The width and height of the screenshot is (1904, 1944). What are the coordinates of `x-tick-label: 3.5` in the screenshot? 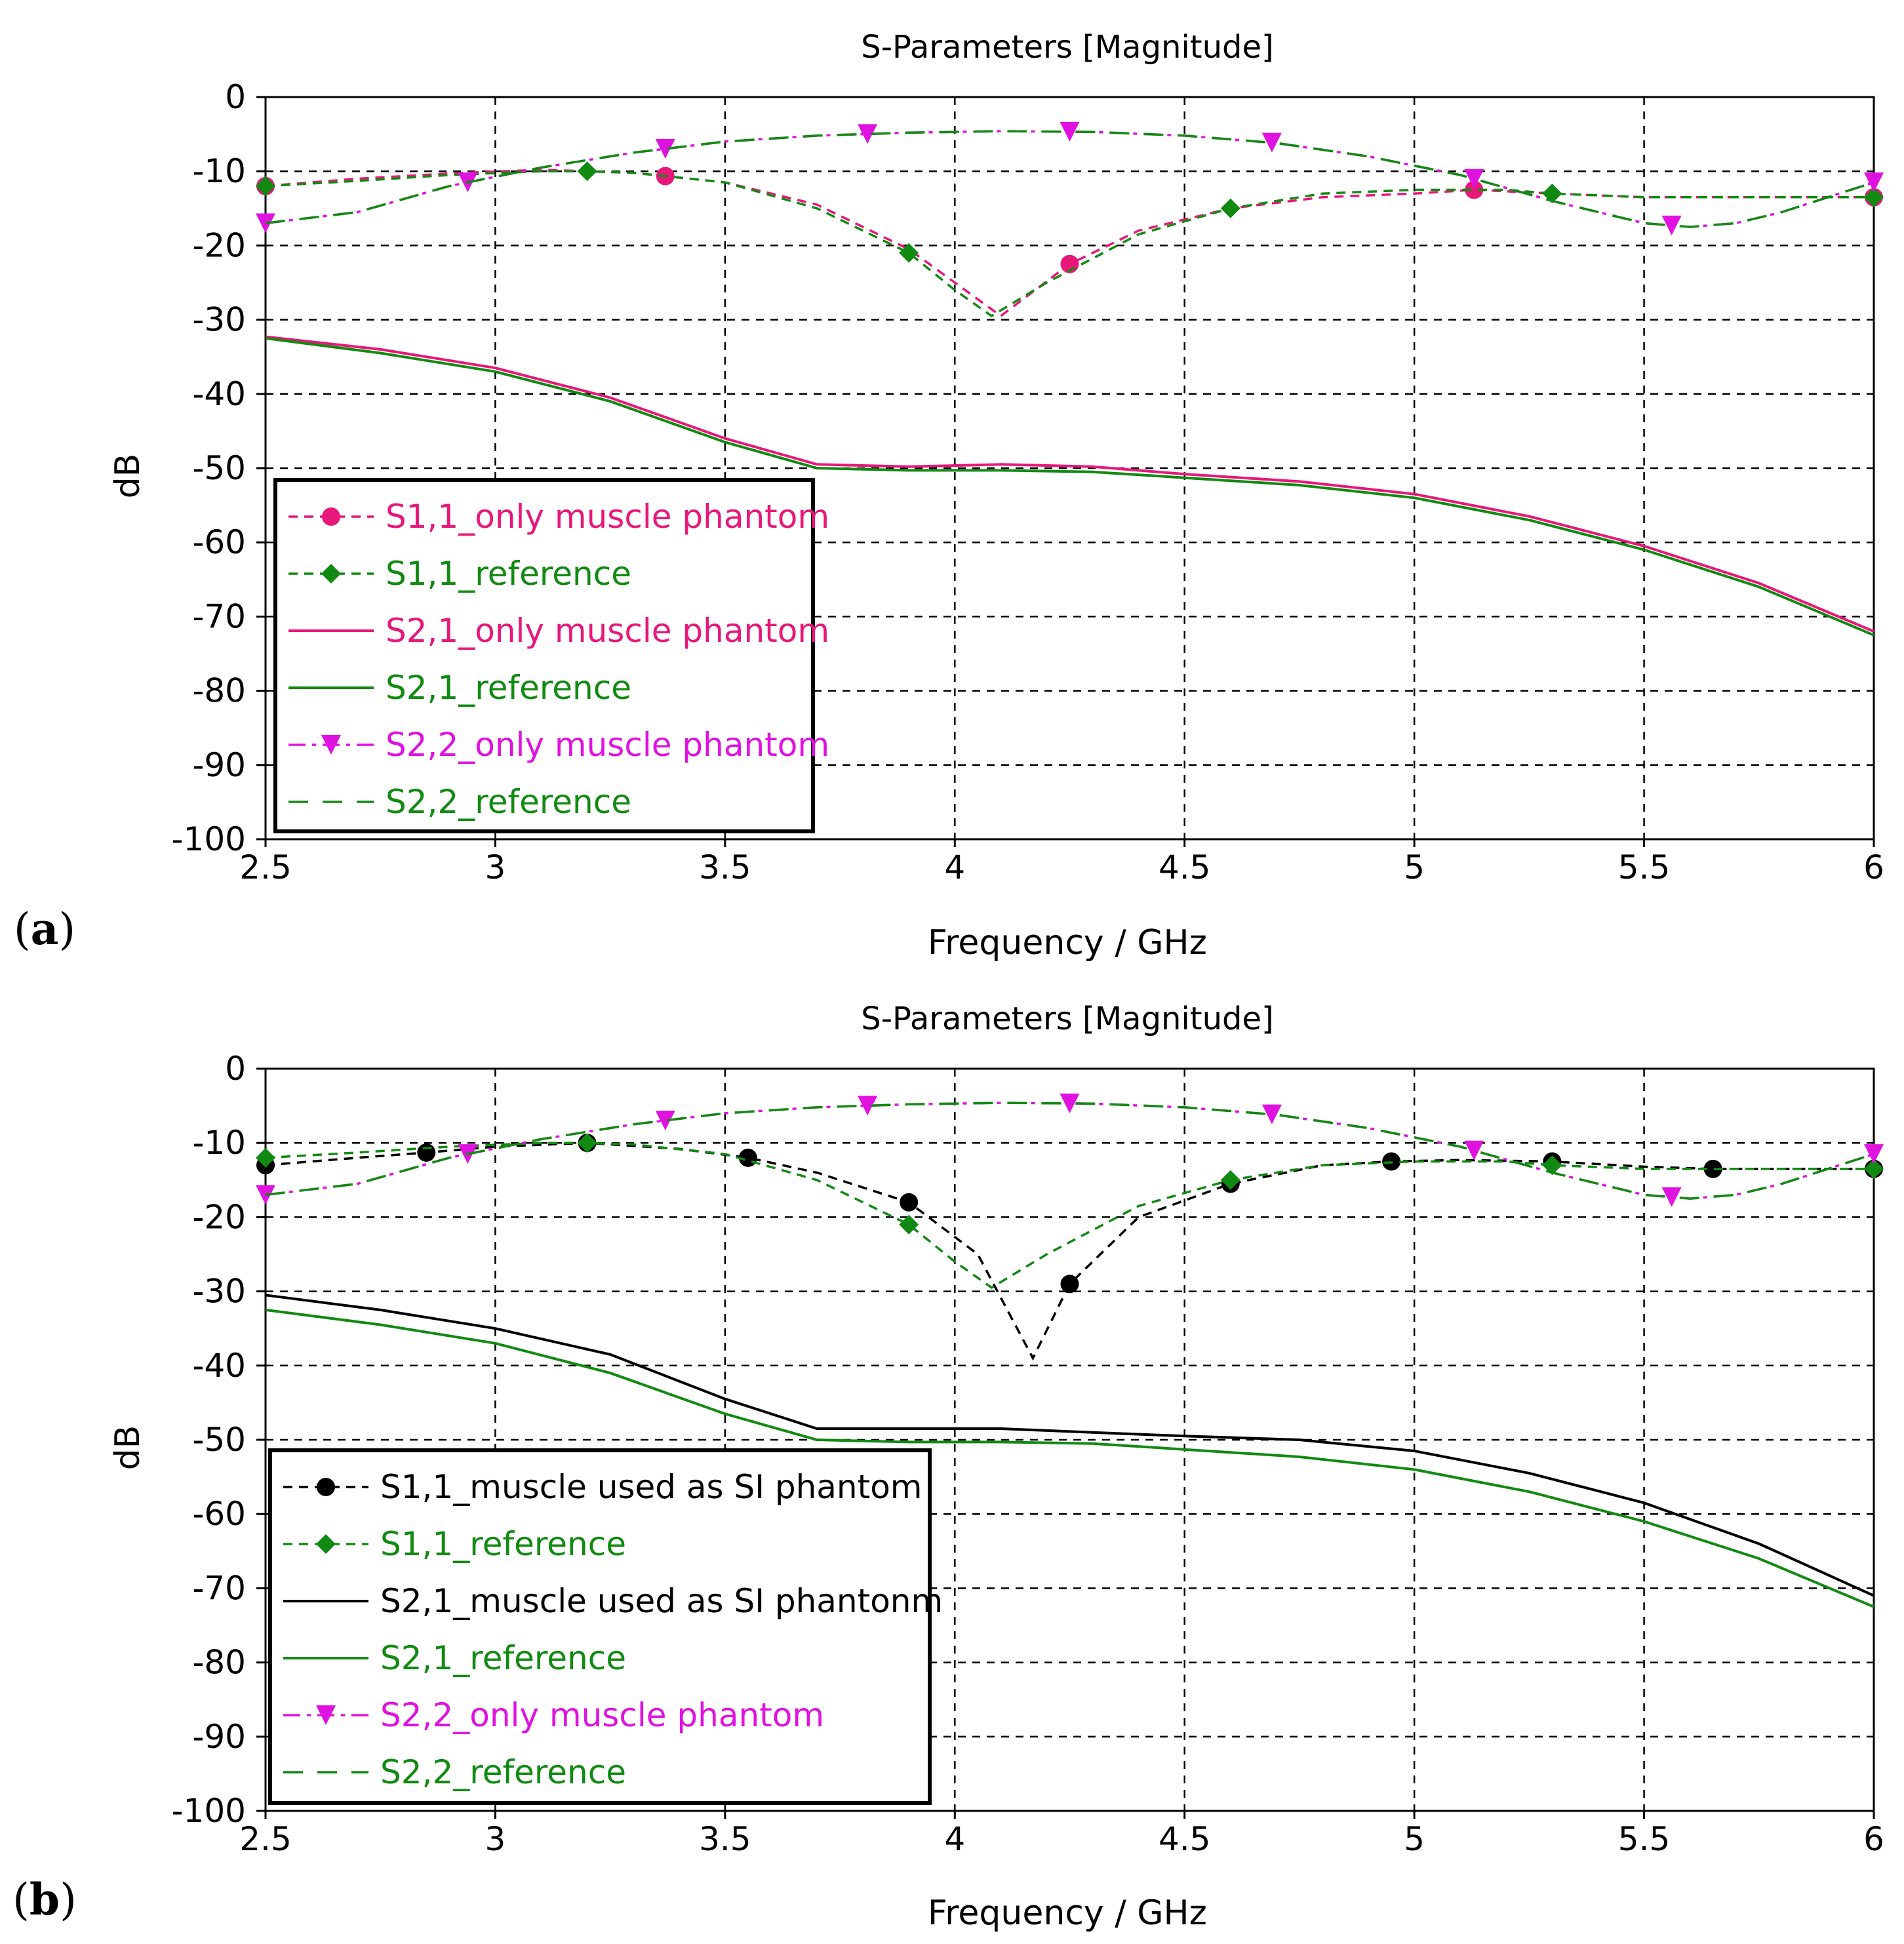 It's located at (725, 867).